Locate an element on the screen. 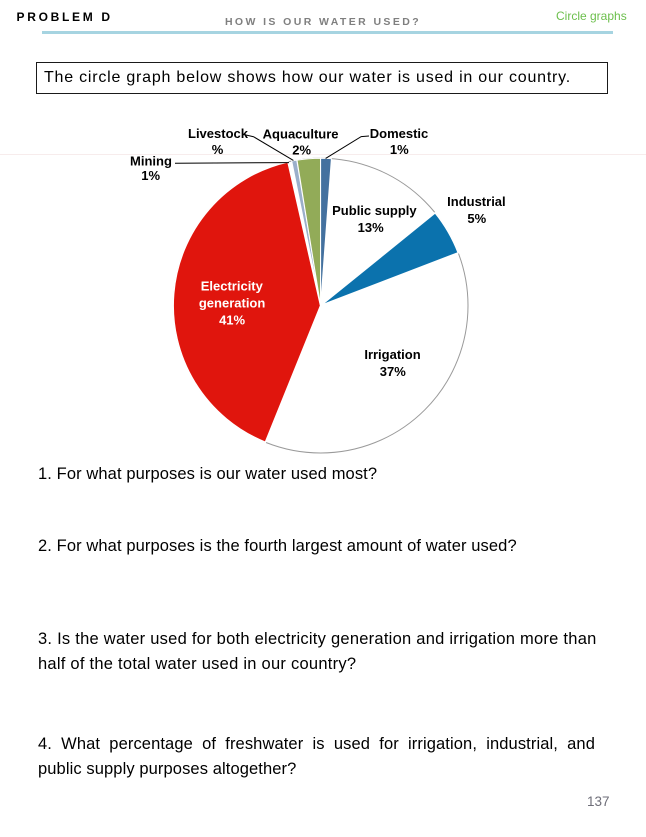  svg-text: Public supply is located at coordinates (374, 210).